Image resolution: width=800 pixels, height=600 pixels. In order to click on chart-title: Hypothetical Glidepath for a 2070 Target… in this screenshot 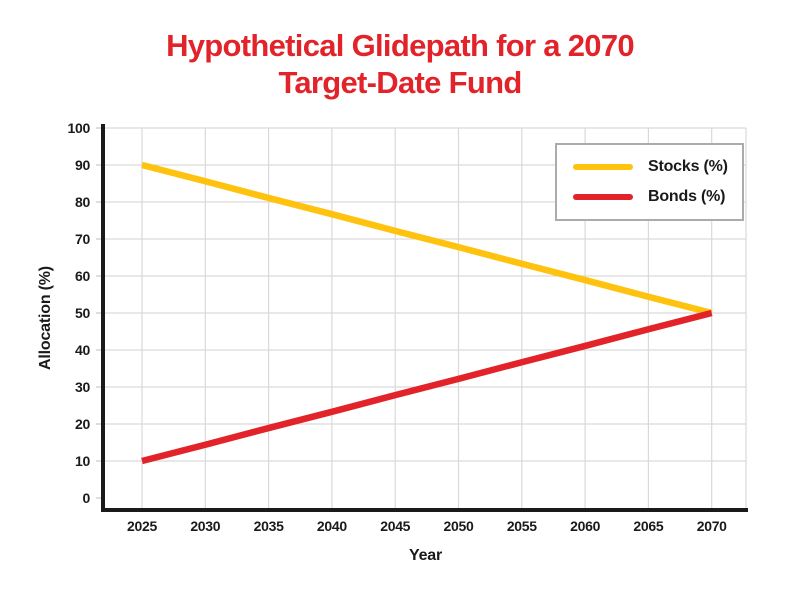, I will do `click(400, 64)`.